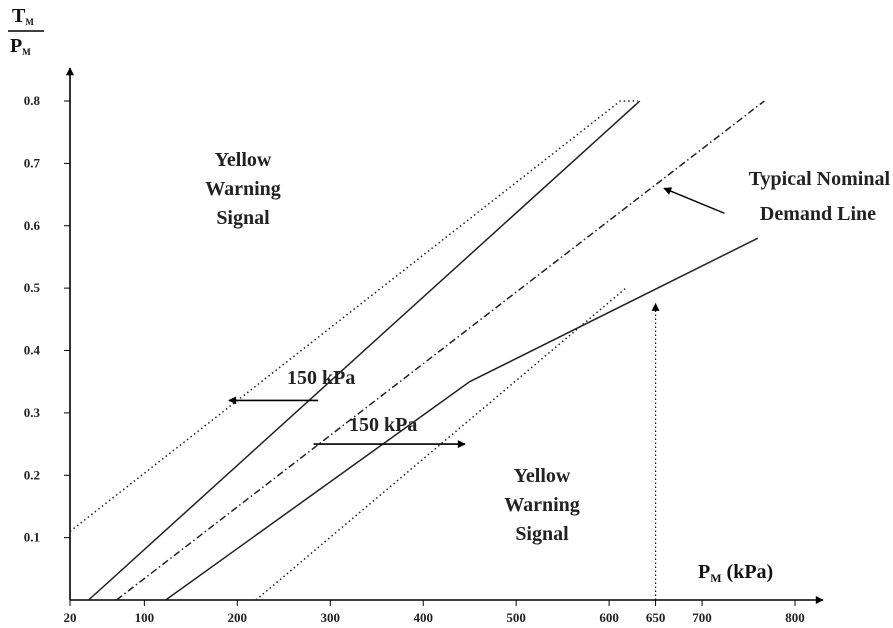 The width and height of the screenshot is (893, 628). I want to click on x-tick-label: 650, so click(656, 617).